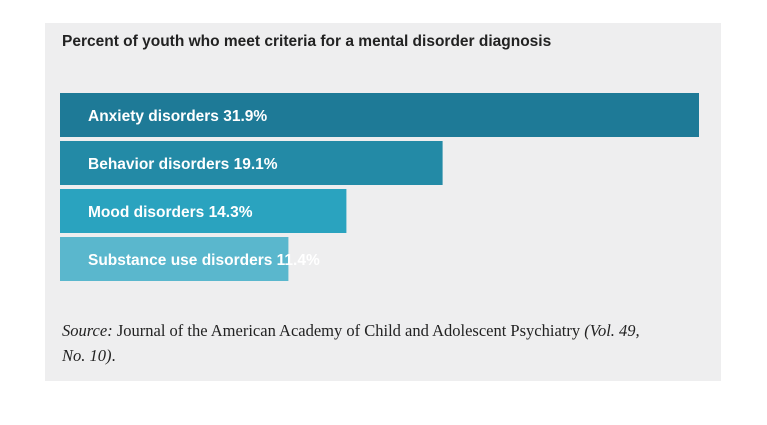 The width and height of the screenshot is (767, 425). I want to click on bar-group: Substance use disorders 11.4%, so click(190, 259).